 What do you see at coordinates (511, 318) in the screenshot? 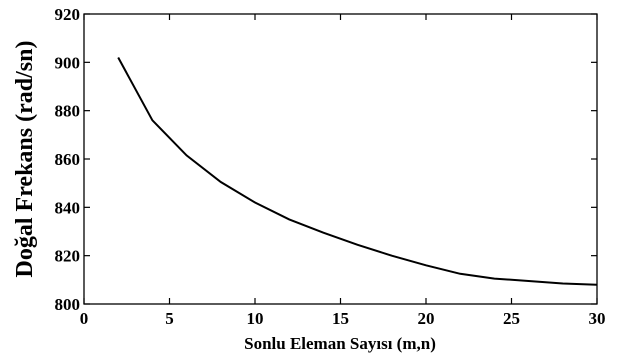
I see `x-tick-label: 25` at bounding box center [511, 318].